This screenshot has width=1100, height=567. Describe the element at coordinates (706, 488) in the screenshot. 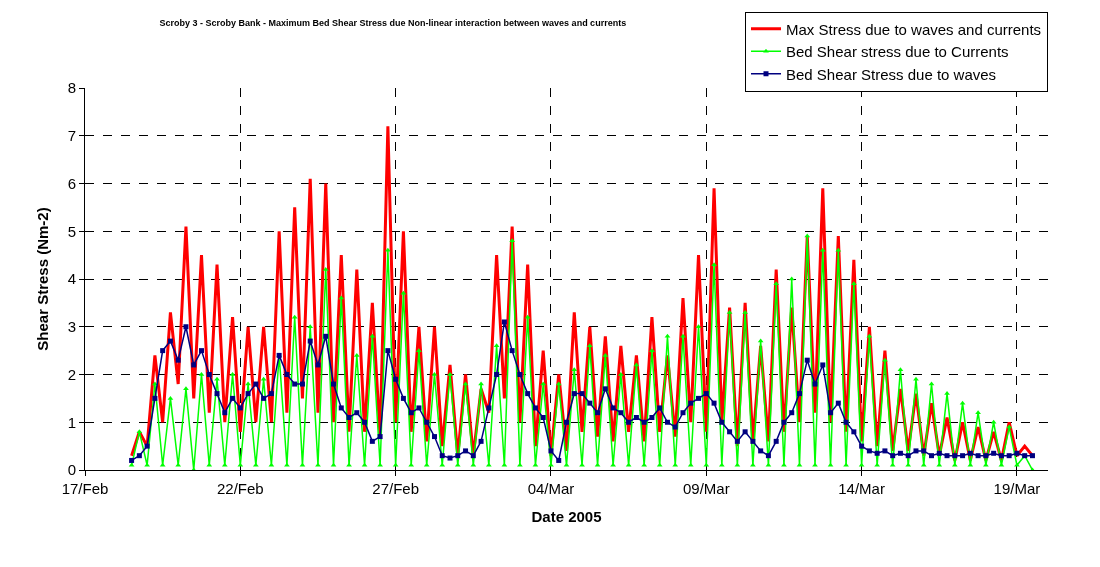

I see `x-tick-label: 09/Mar` at that location.